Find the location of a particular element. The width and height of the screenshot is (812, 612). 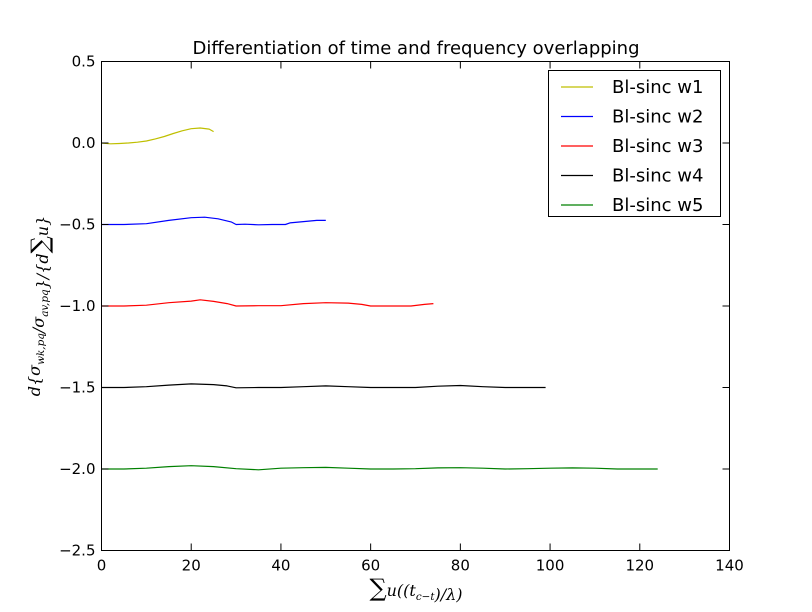

y-axis-label: d{σwk,pq/σav,pq}/{d∑u} is located at coordinates (39, 306).